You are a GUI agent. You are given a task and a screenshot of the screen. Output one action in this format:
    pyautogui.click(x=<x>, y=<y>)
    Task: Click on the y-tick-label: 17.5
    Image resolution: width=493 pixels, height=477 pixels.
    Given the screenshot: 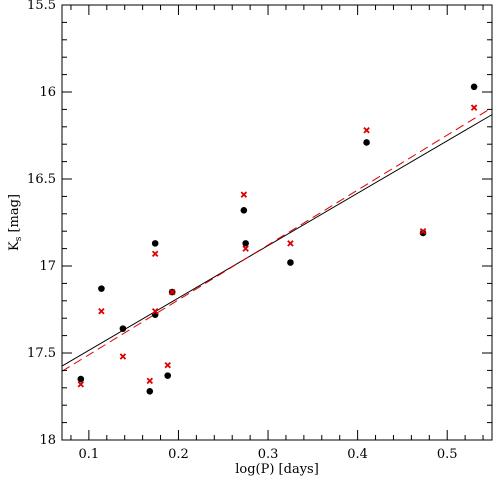 What is the action you would take?
    pyautogui.click(x=41, y=353)
    